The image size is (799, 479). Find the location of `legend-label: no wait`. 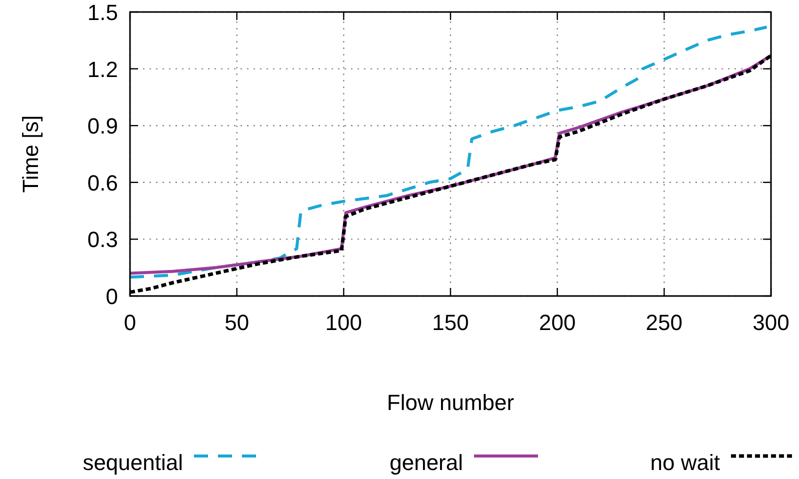

legend-label: no wait is located at coordinates (685, 462).